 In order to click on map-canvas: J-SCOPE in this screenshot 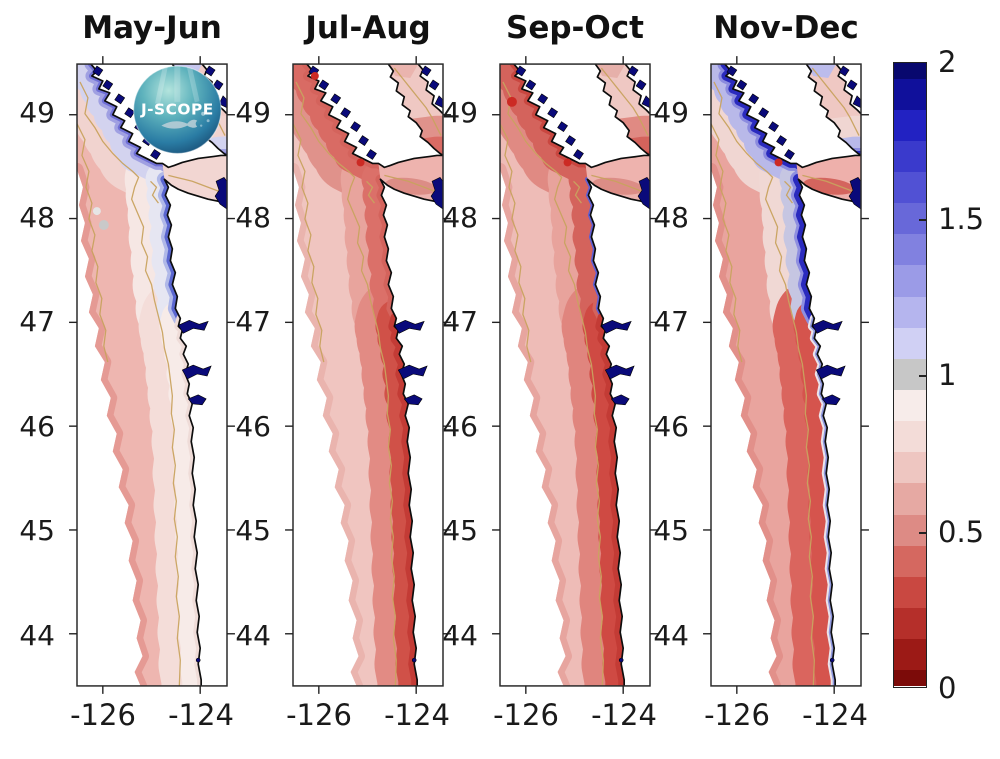, I will do `click(152, 375)`.